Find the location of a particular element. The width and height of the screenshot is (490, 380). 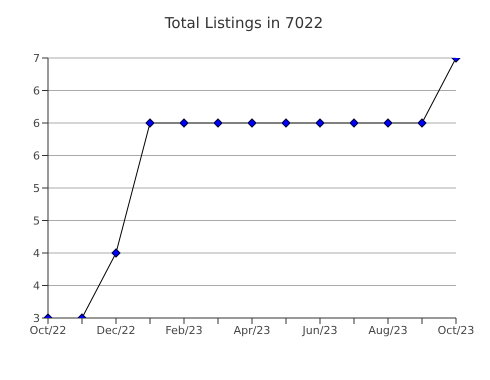

x-tick-label: Aug/23 is located at coordinates (388, 330).